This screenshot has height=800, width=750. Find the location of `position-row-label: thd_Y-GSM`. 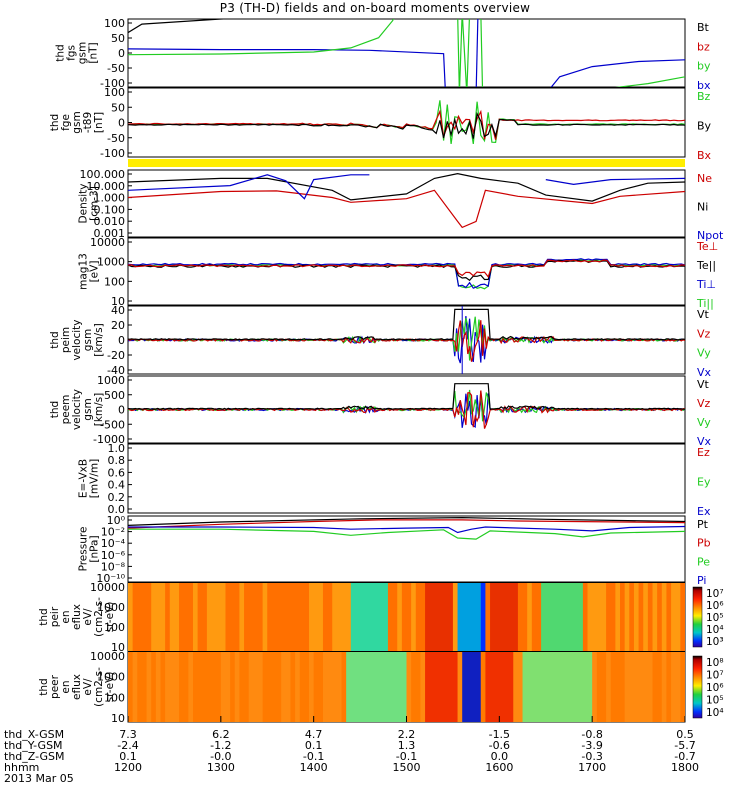

position-row-label: thd_Y-GSM is located at coordinates (33, 745).